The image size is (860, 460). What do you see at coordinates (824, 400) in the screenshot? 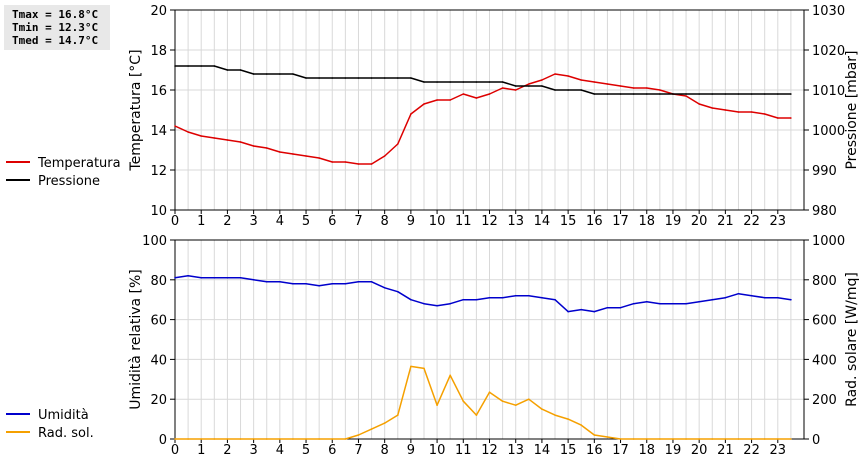
I see `y2-tick-label: 200` at bounding box center [824, 400].